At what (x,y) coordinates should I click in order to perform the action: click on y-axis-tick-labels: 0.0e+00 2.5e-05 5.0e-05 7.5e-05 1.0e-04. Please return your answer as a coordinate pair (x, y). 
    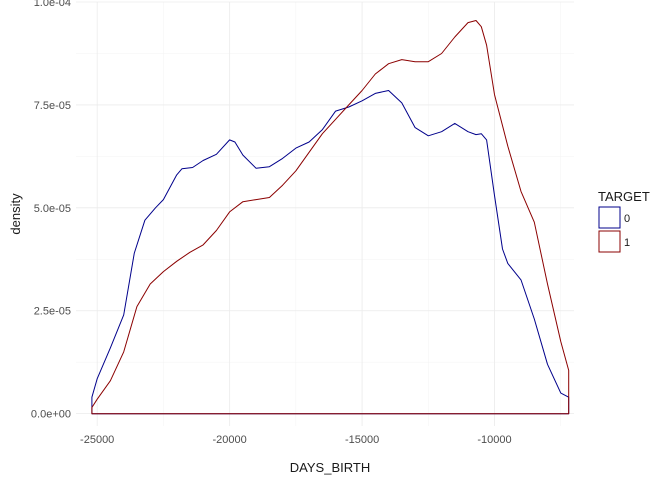
    Looking at the image, I should click on (51, 210).